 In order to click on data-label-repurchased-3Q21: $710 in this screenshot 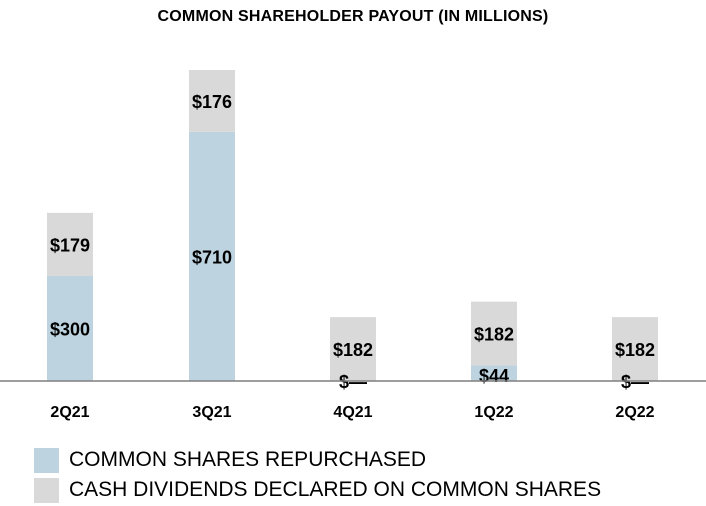, I will do `click(212, 257)`.